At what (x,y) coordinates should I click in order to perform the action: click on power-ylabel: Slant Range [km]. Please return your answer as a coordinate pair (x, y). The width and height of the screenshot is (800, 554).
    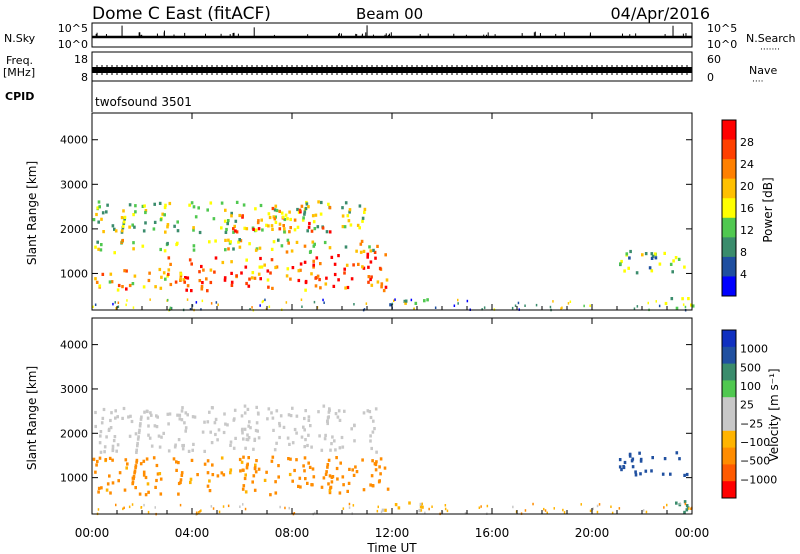
    Looking at the image, I should click on (32, 213).